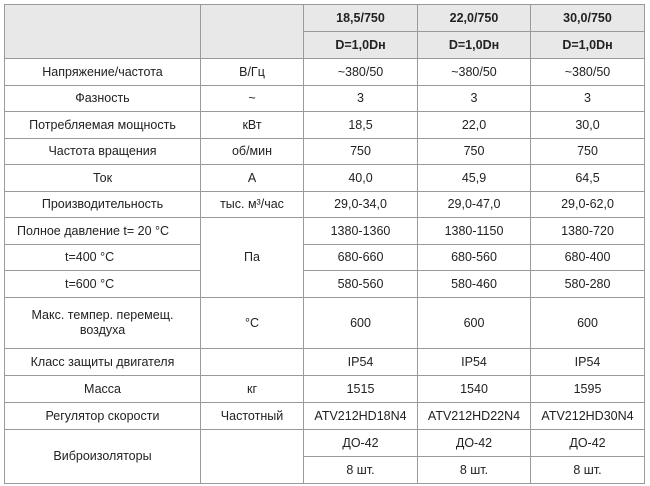  What do you see at coordinates (360, 18) in the screenshot?
I see `model: 18,5/750` at bounding box center [360, 18].